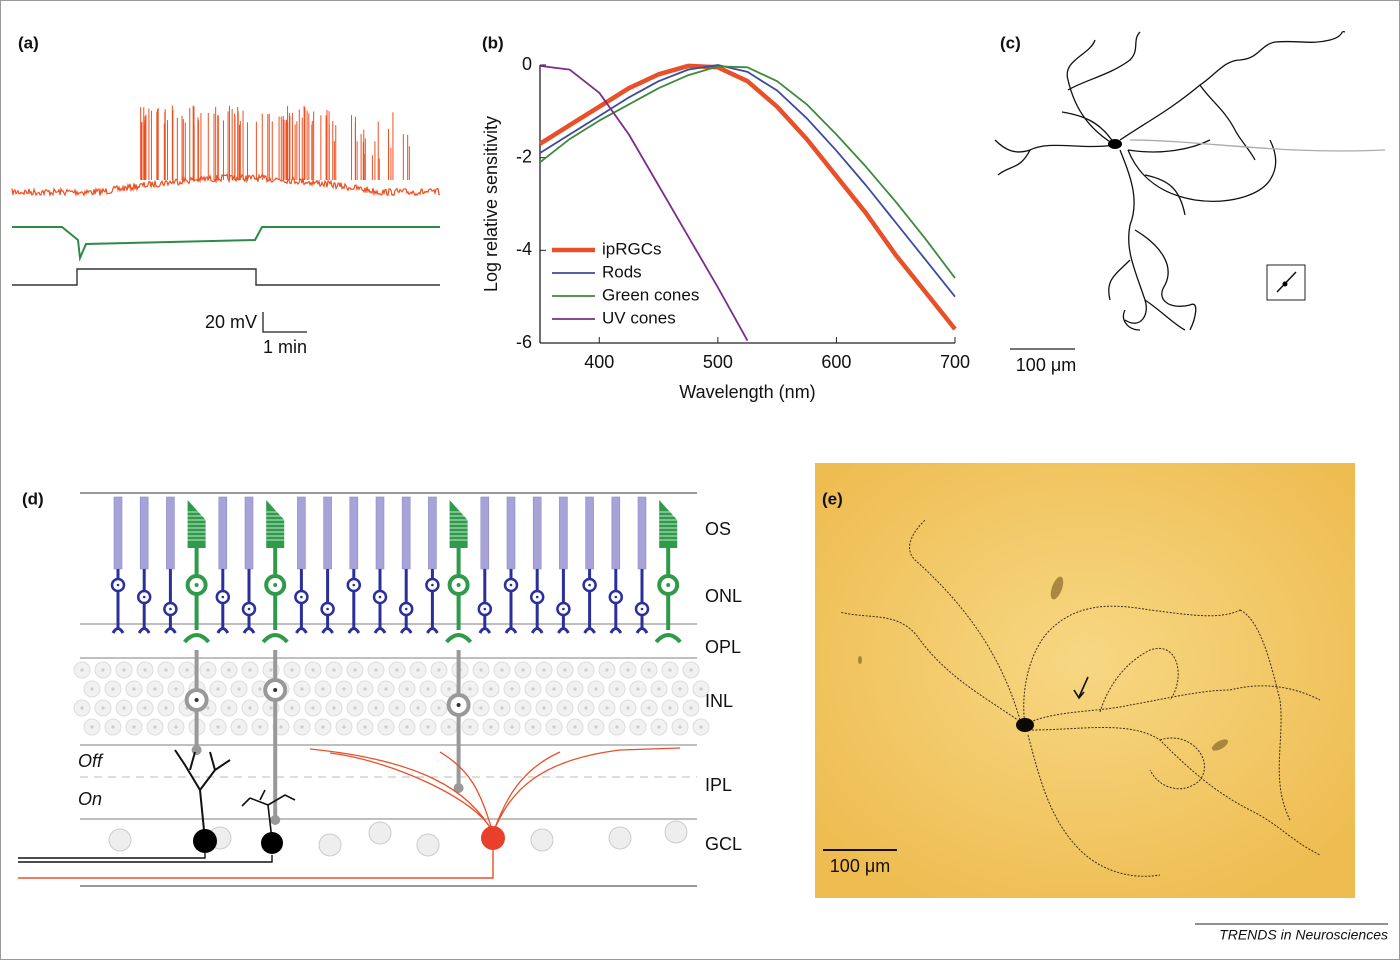 This screenshot has height=960, width=1400. Describe the element at coordinates (1010, 42) in the screenshot. I see `panel-label: (c)` at that location.